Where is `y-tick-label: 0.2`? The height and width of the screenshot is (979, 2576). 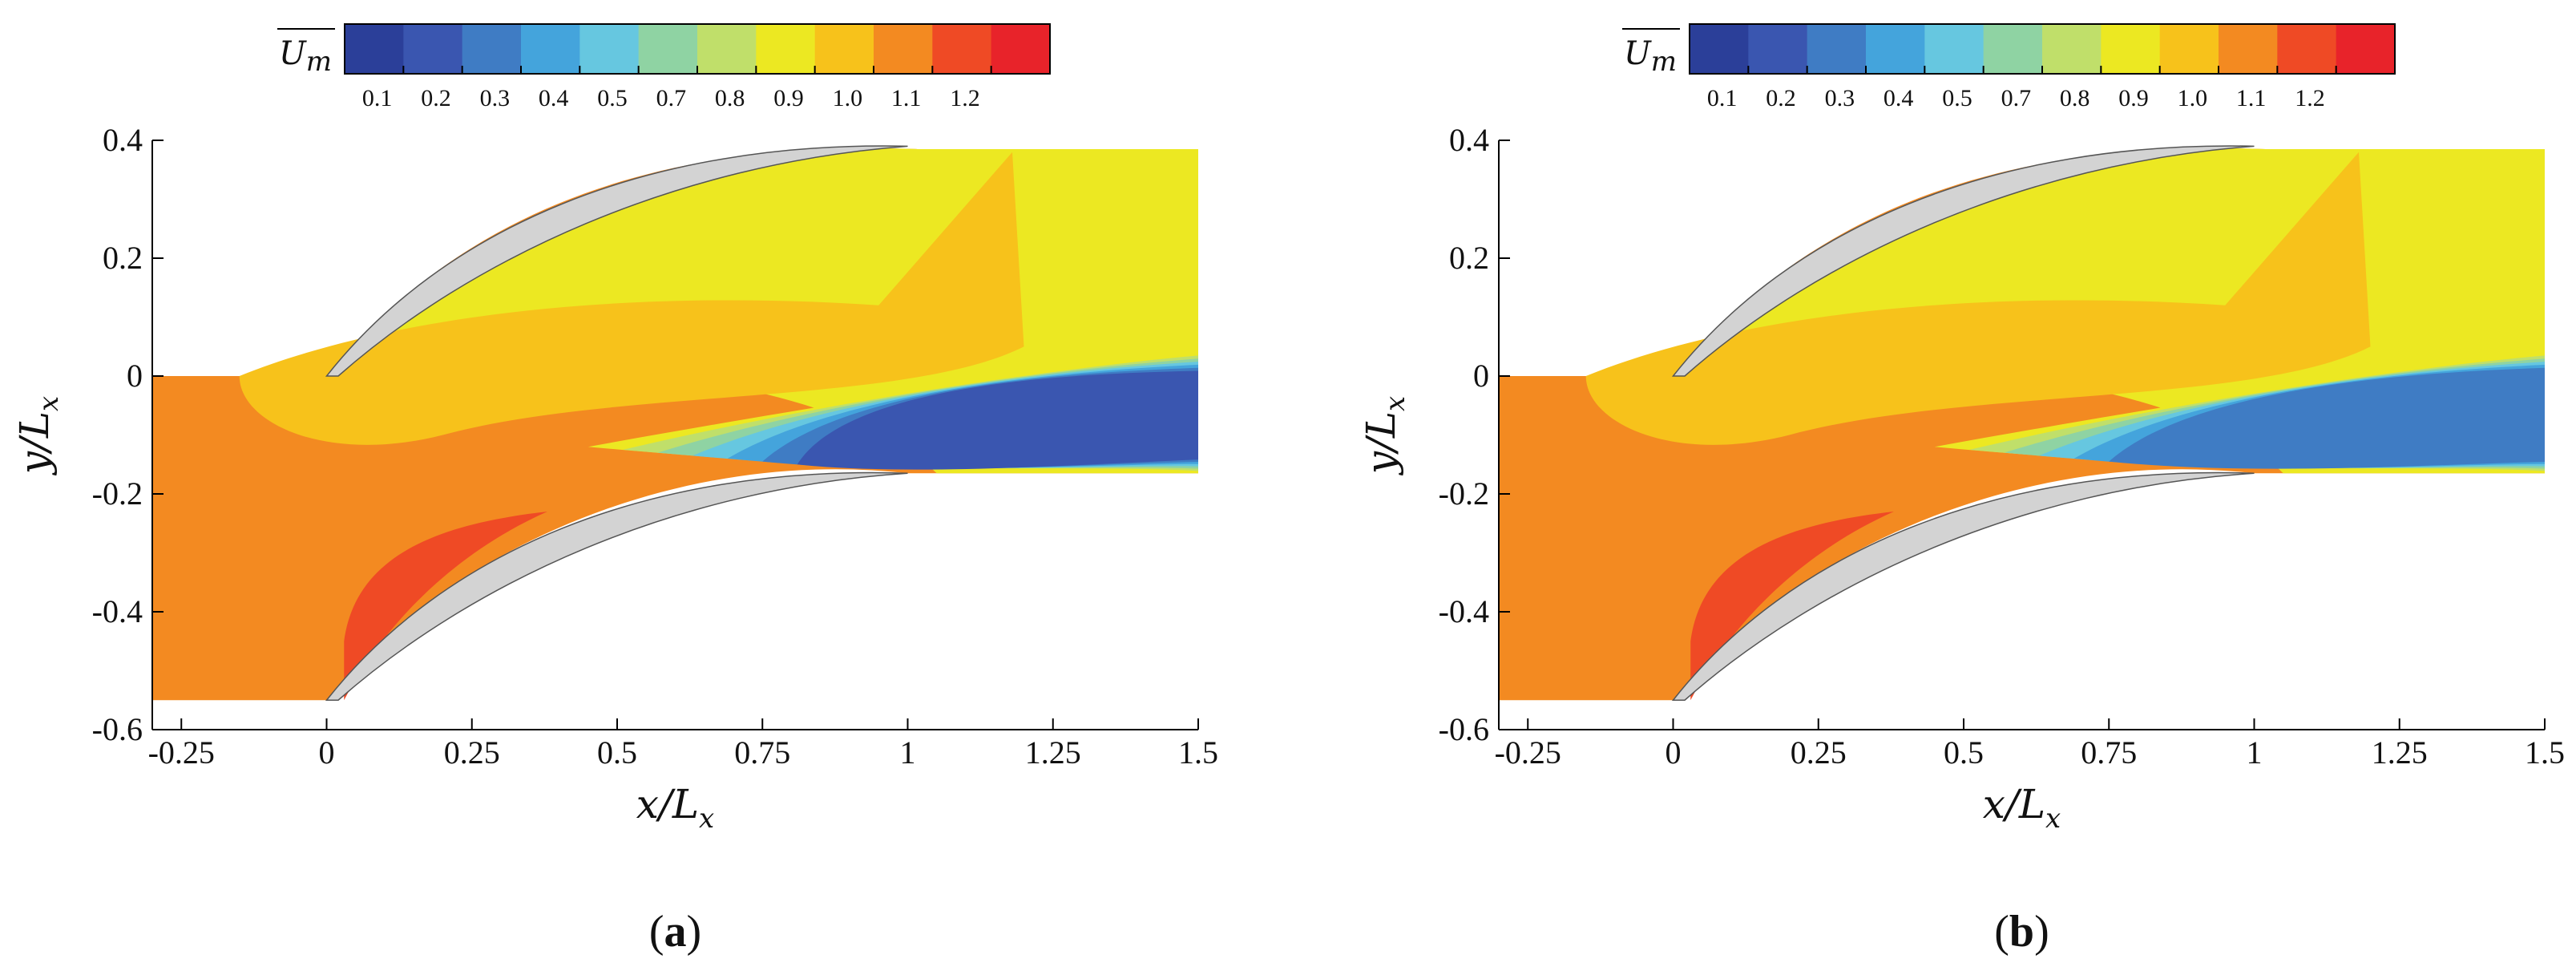 y-tick-label: 0.2 is located at coordinates (1469, 258).